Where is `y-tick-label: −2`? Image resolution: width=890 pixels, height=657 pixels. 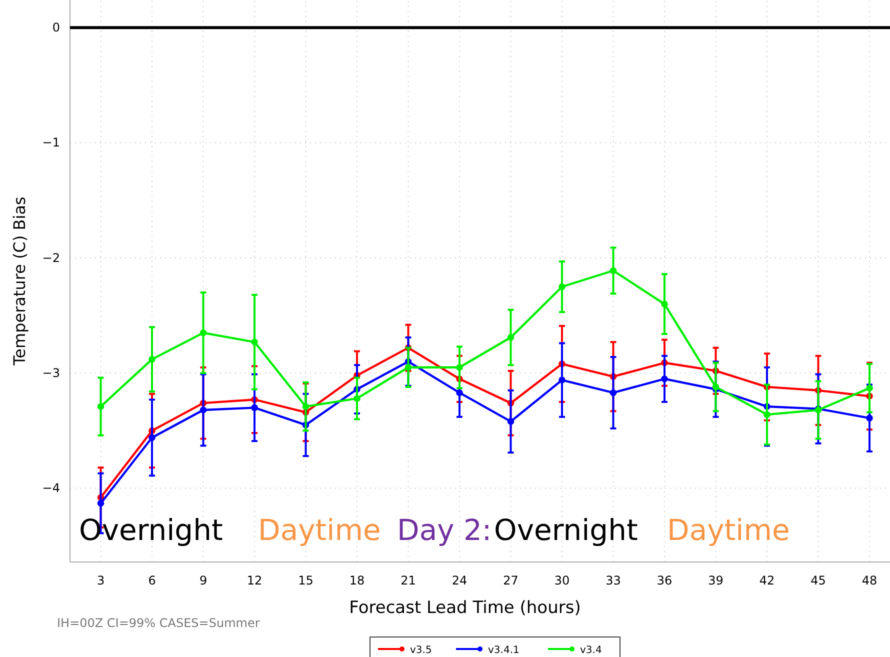 y-tick-label: −2 is located at coordinates (51, 257).